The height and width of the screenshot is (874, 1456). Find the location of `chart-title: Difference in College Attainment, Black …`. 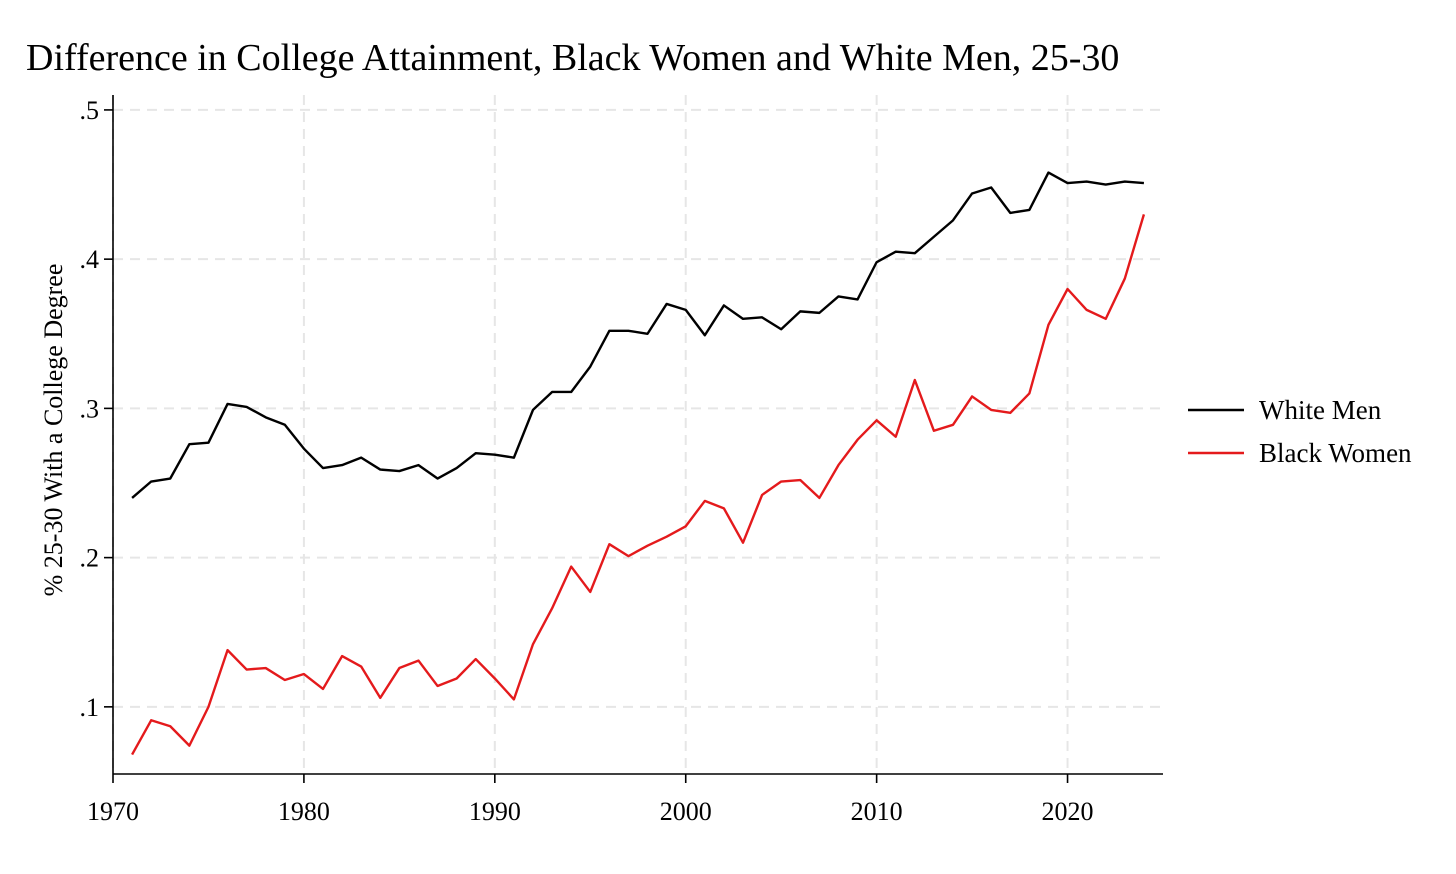

chart-title: Difference in College Attainment, Black … is located at coordinates (573, 58).